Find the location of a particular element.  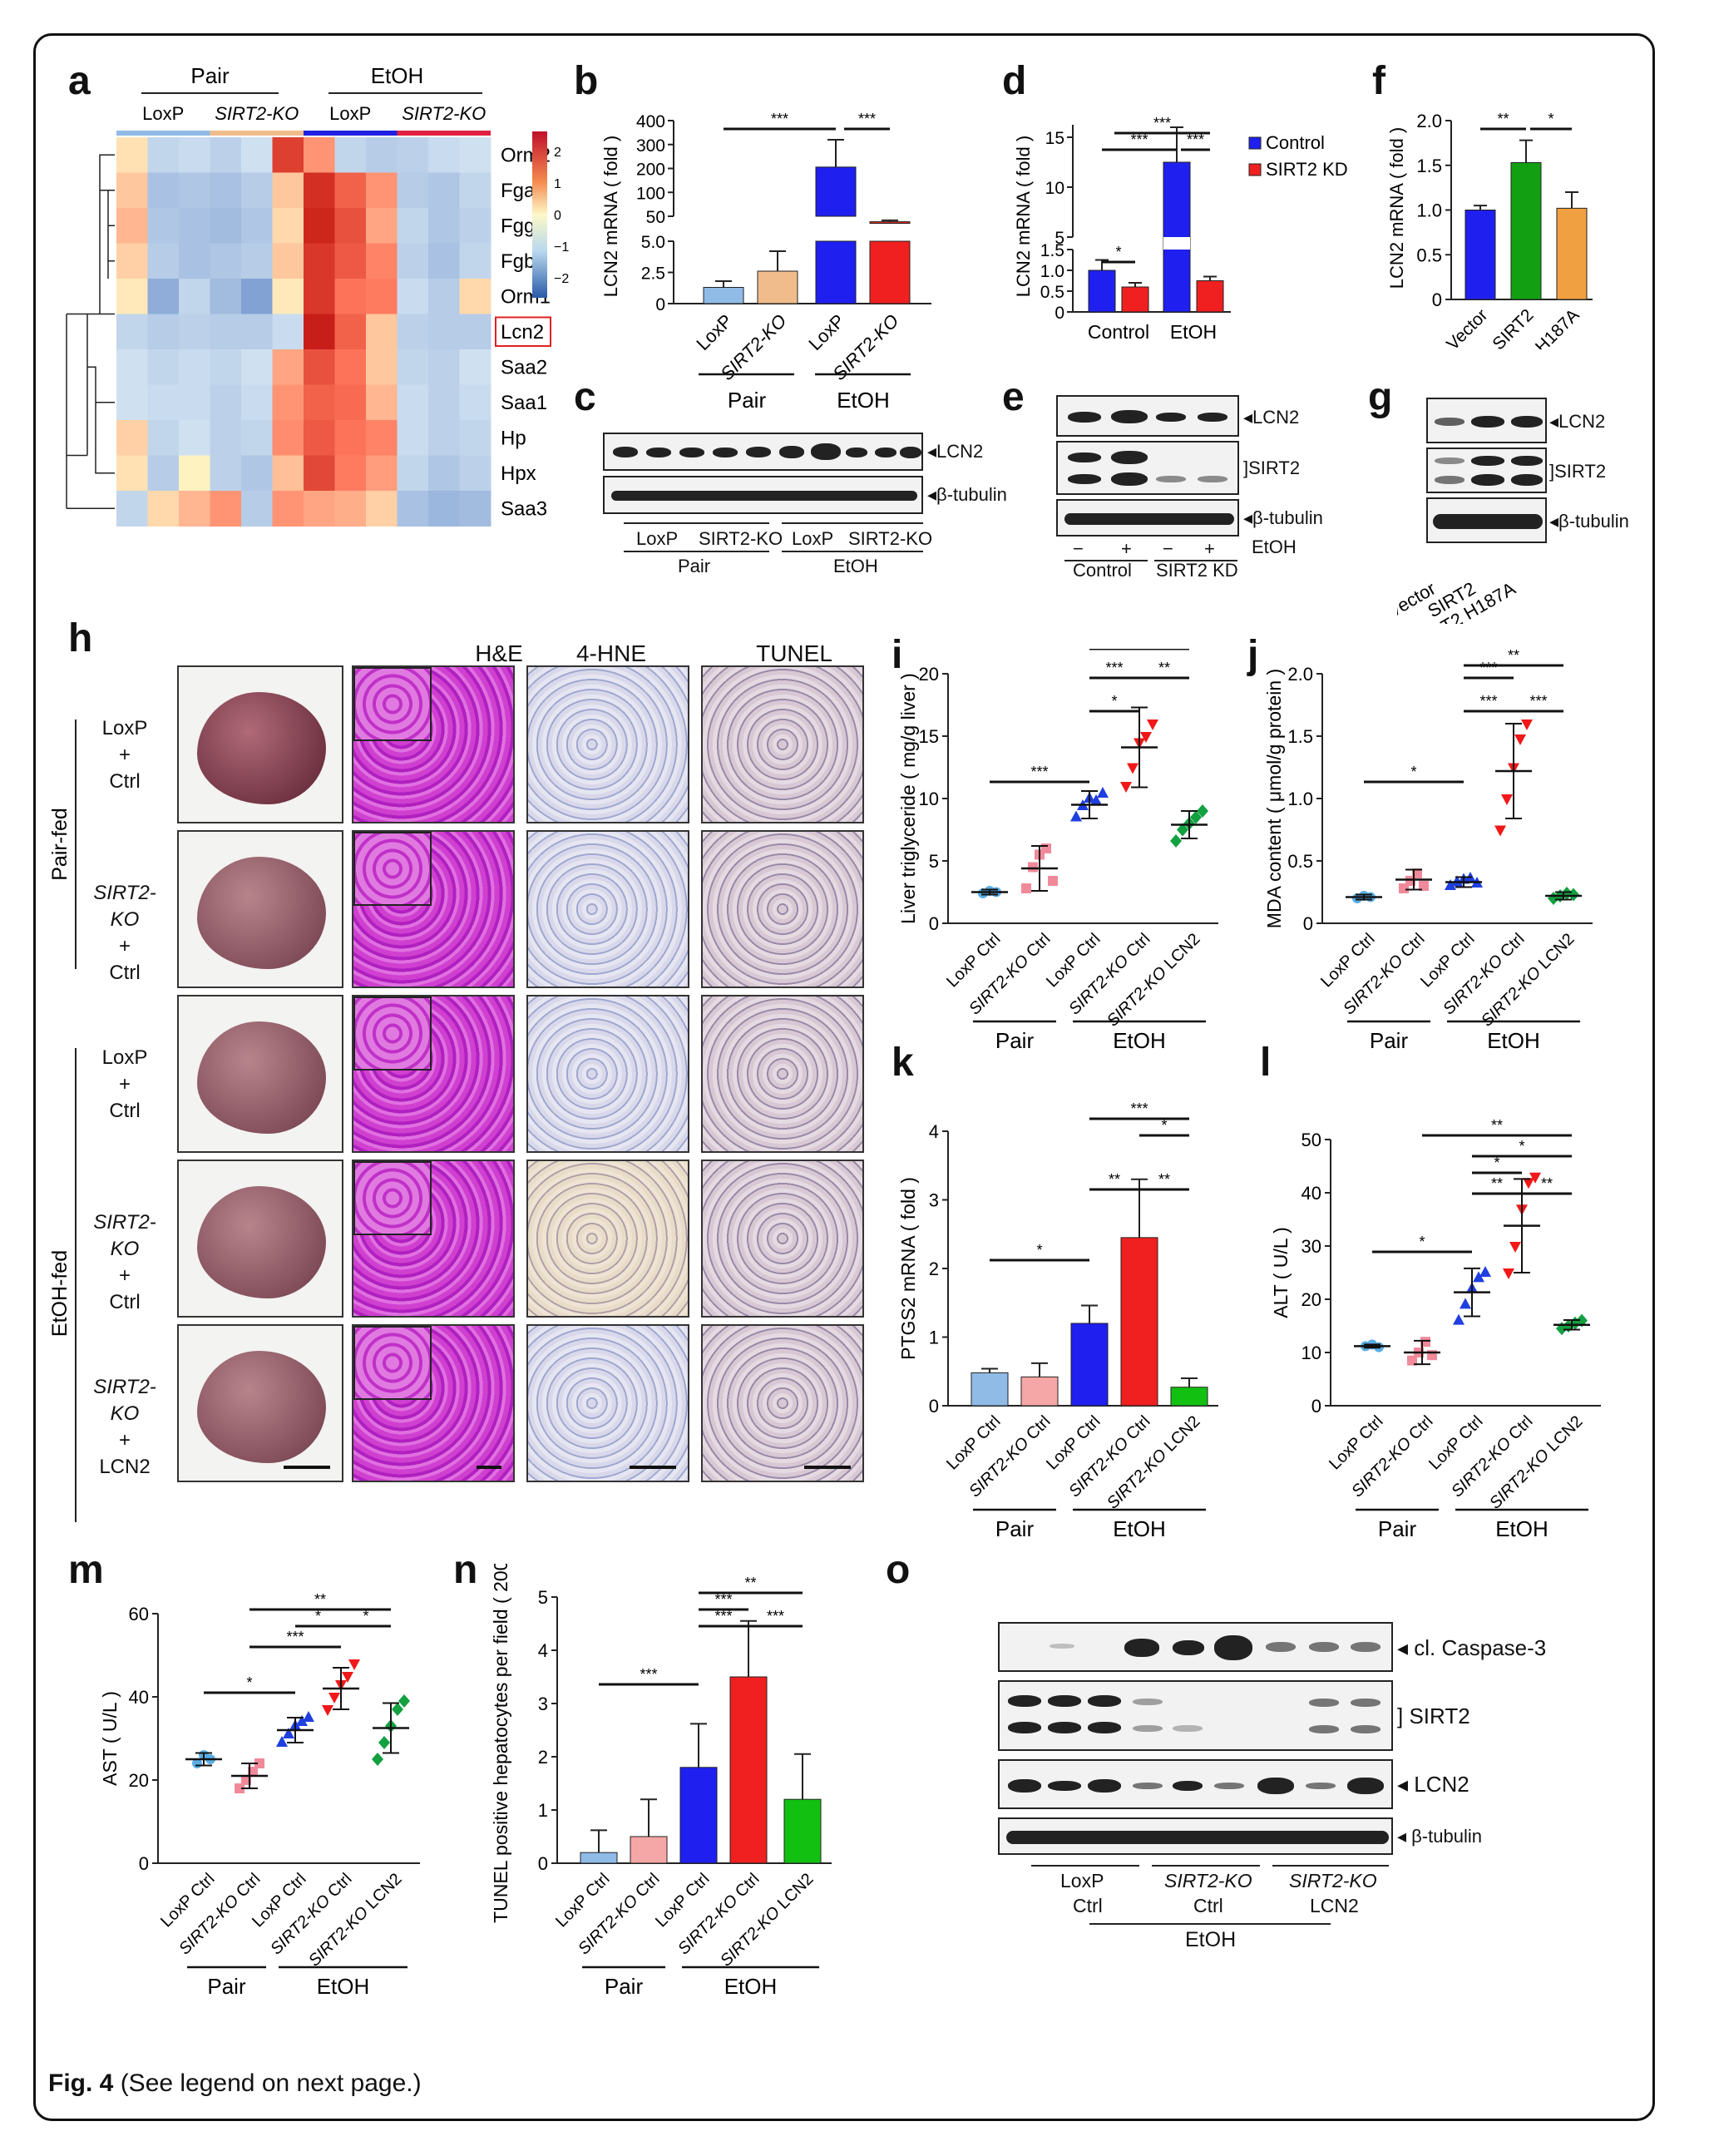

chart-k-group-pair: Pair is located at coordinates (1015, 1529).